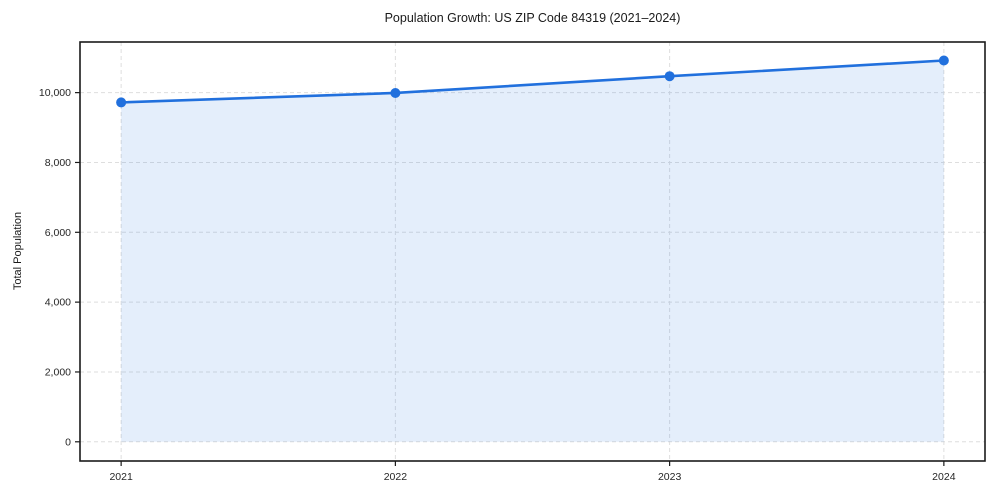  Describe the element at coordinates (58, 233) in the screenshot. I see `y-tick-label: 6,000` at that location.